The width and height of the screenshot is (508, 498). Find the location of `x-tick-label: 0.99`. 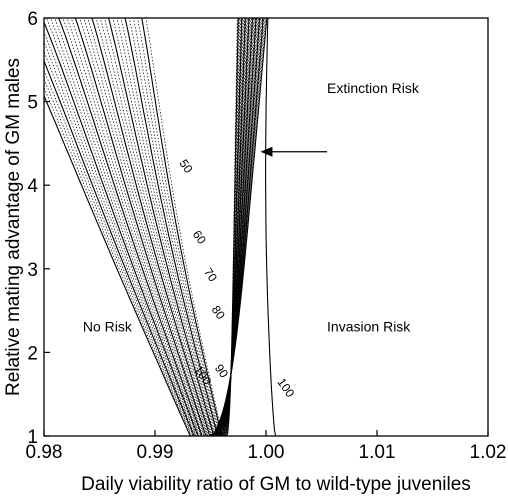

x-tick-label: 0.99 is located at coordinates (155, 452).